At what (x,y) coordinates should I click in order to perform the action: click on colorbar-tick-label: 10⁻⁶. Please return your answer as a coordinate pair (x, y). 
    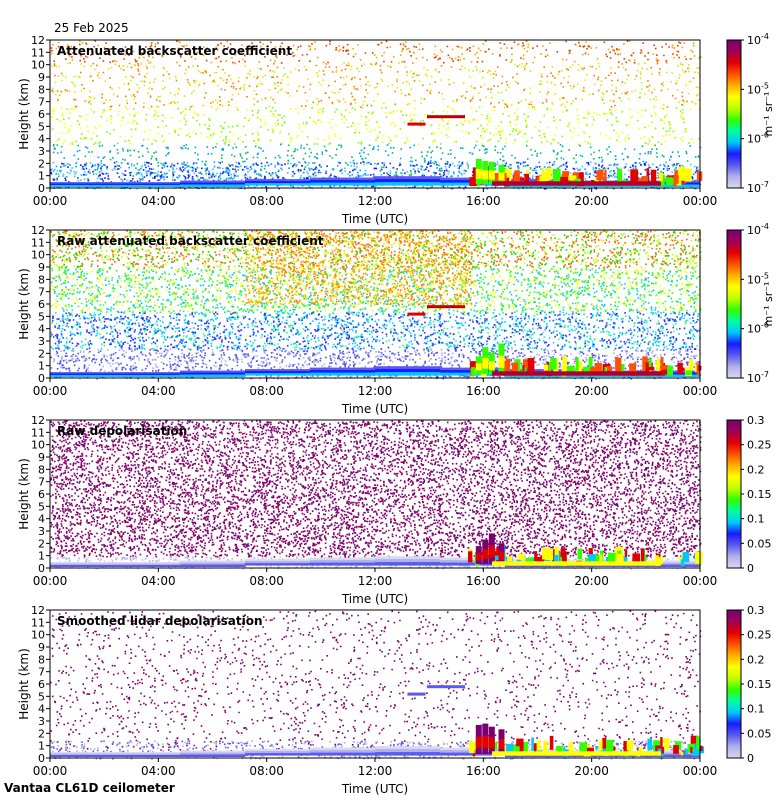
    Looking at the image, I should click on (758, 138).